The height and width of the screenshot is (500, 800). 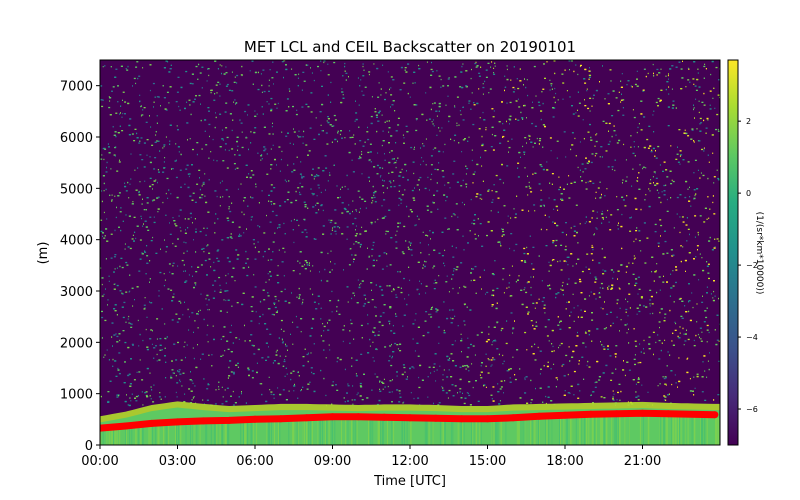 What do you see at coordinates (409, 461) in the screenshot?
I see `x-tick-label: 12:00` at bounding box center [409, 461].